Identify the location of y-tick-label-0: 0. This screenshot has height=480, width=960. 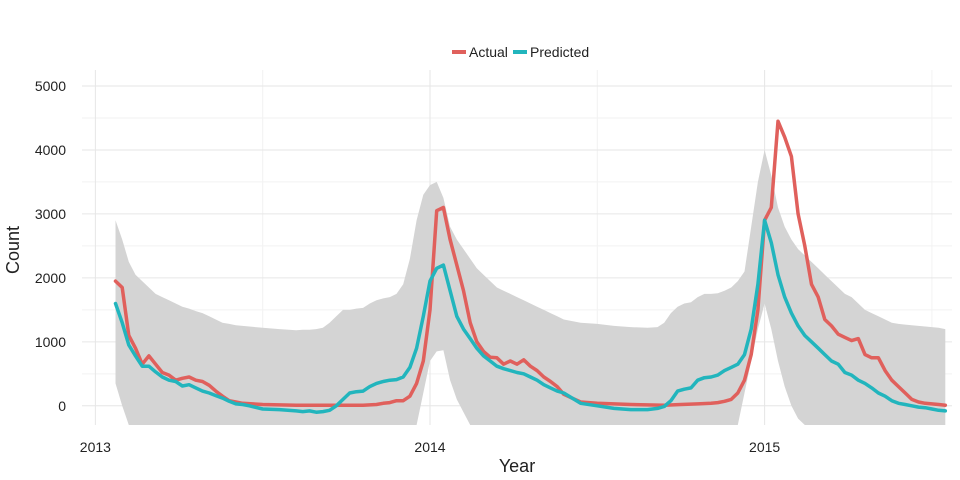
(62, 406).